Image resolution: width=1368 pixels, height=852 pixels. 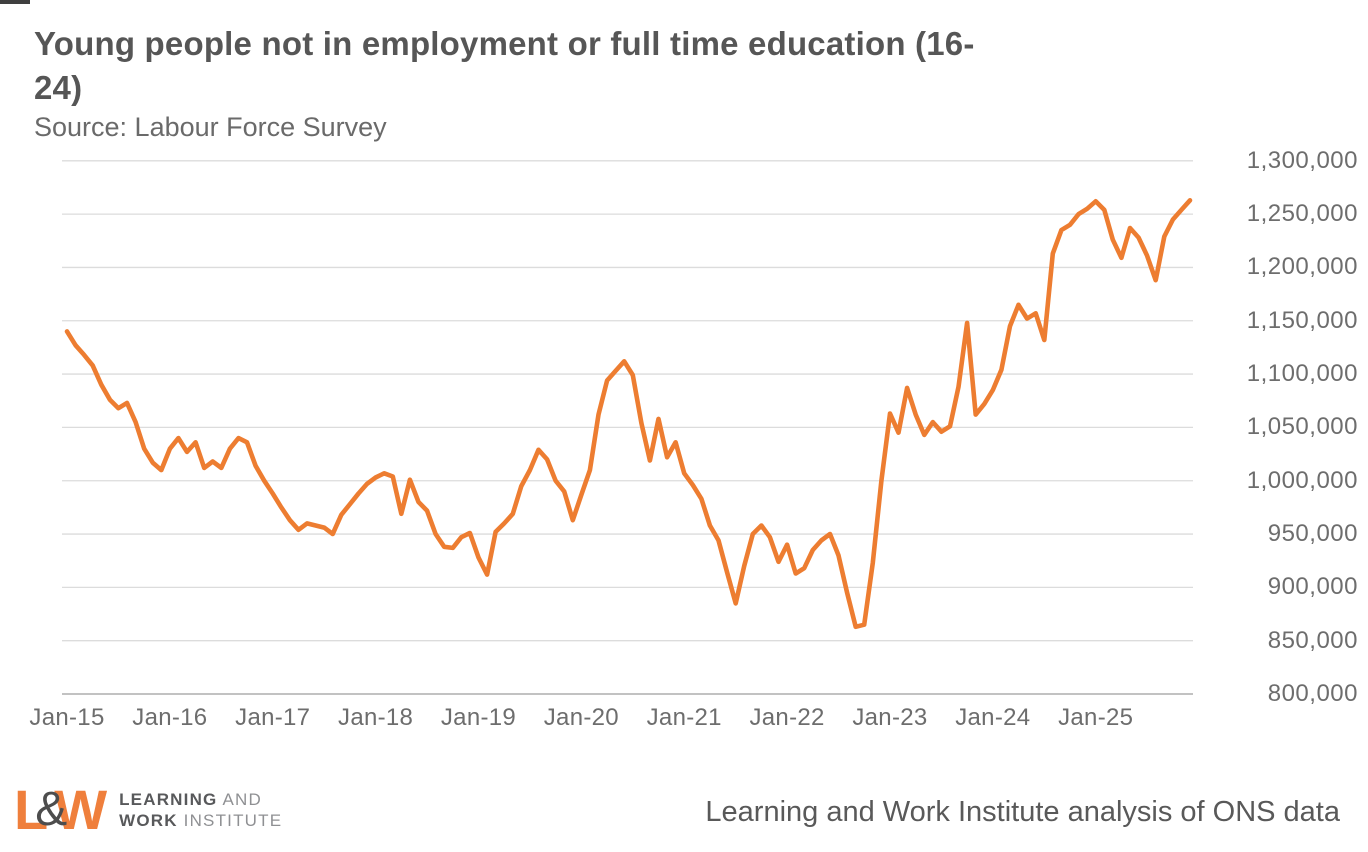 What do you see at coordinates (273, 717) in the screenshot?
I see `x-axis-label: Jan-17` at bounding box center [273, 717].